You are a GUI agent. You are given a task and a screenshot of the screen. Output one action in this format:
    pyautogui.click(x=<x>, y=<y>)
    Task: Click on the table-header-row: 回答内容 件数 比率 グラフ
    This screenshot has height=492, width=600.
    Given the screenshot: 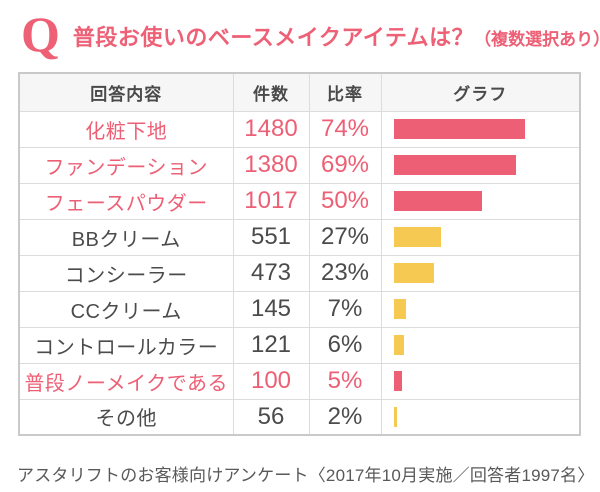 What is the action you would take?
    pyautogui.click(x=299, y=92)
    